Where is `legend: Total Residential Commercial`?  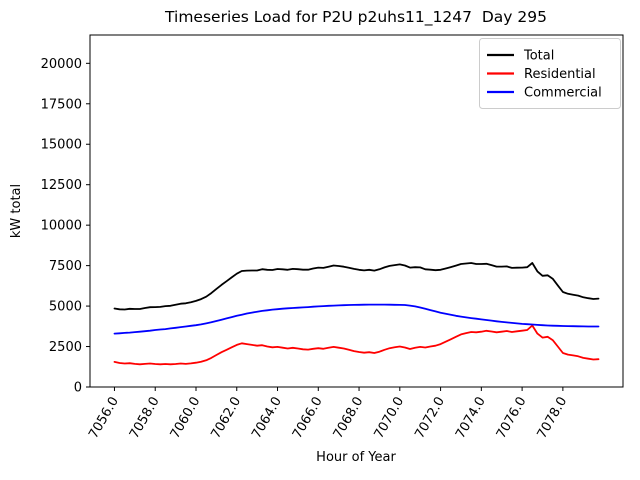 legend: Total Residential Commercial is located at coordinates (550, 73).